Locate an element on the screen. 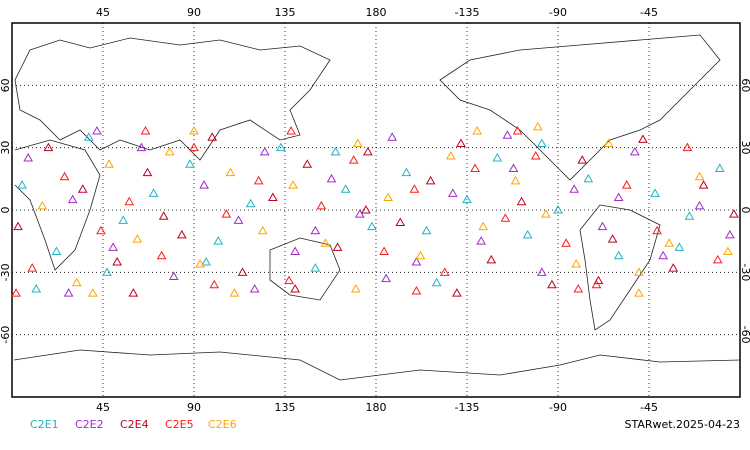  coast-australia is located at coordinates (305, 269).